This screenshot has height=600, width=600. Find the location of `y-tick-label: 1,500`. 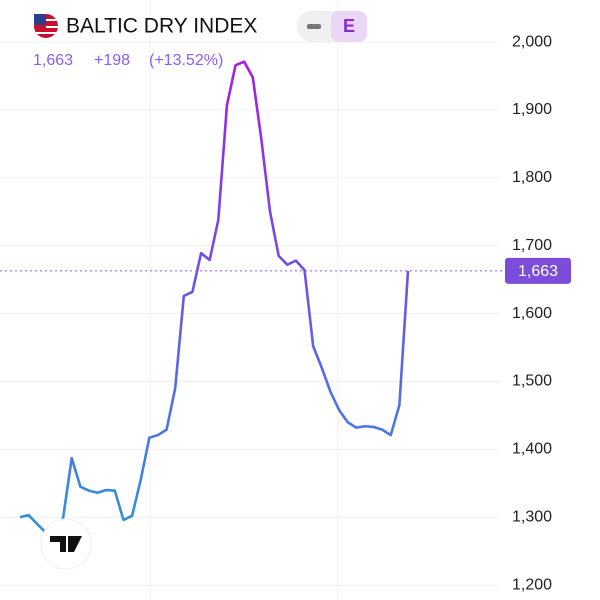

y-tick-label: 1,500 is located at coordinates (532, 381).